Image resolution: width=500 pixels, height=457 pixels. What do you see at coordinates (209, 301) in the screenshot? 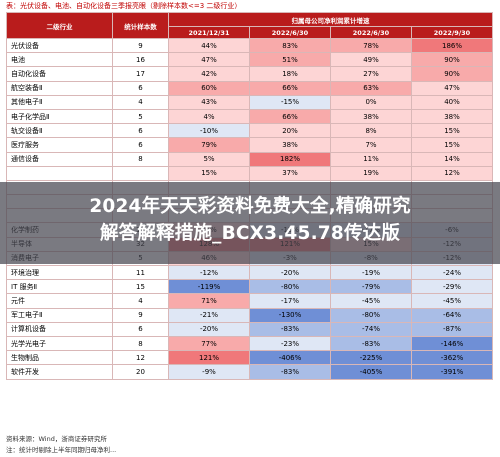
I see `growth-cell: 71%` at bounding box center [209, 301].